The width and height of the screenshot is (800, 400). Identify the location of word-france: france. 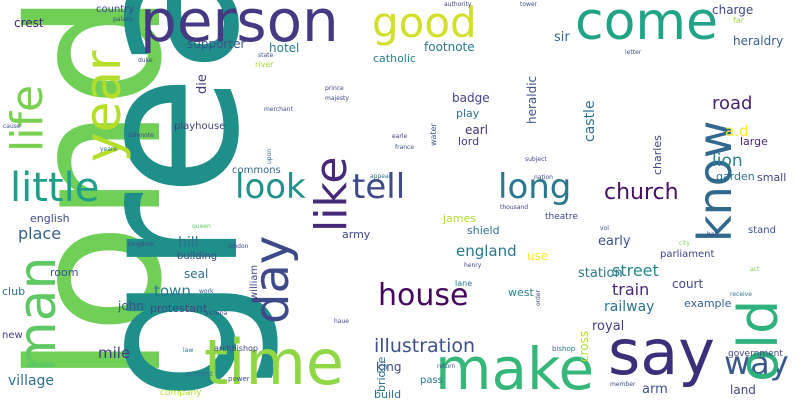
(405, 147).